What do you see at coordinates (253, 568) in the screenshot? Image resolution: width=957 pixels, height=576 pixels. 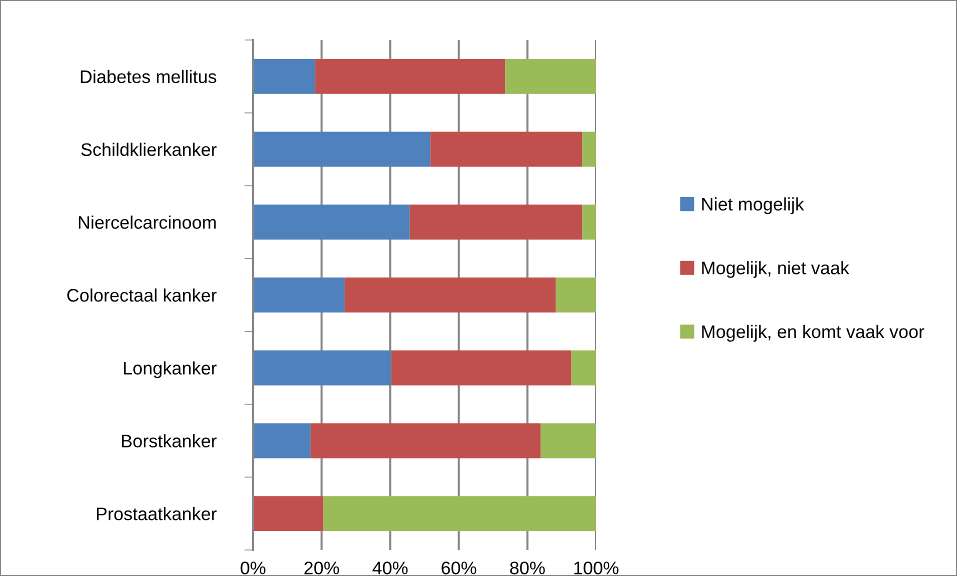 I see `x-tick-label: 0%` at bounding box center [253, 568].